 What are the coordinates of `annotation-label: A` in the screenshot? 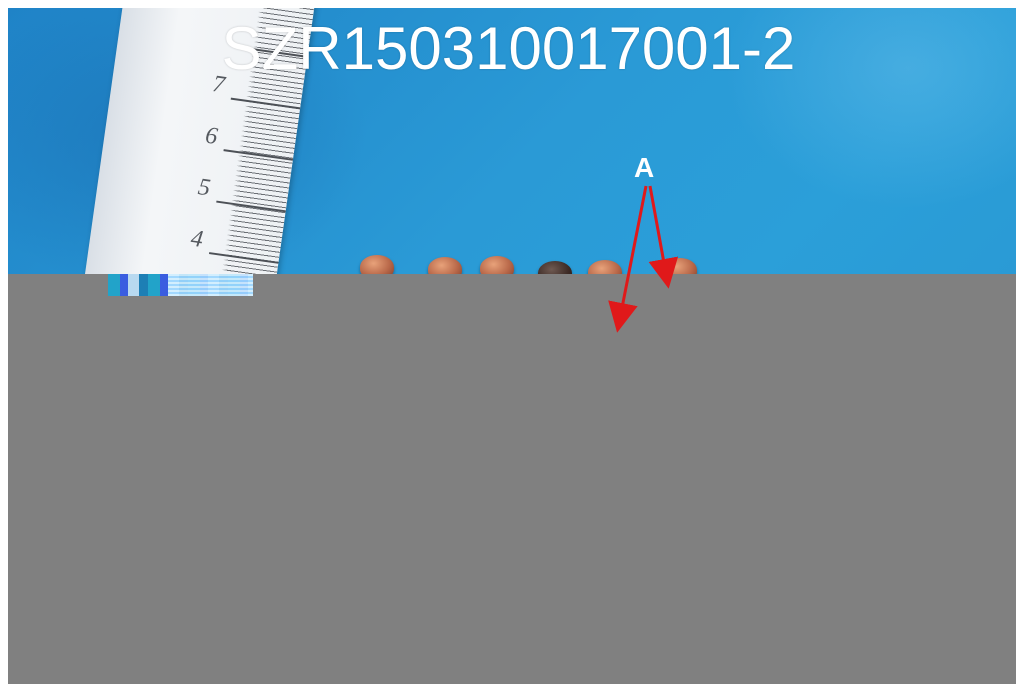 It's located at (644, 167).